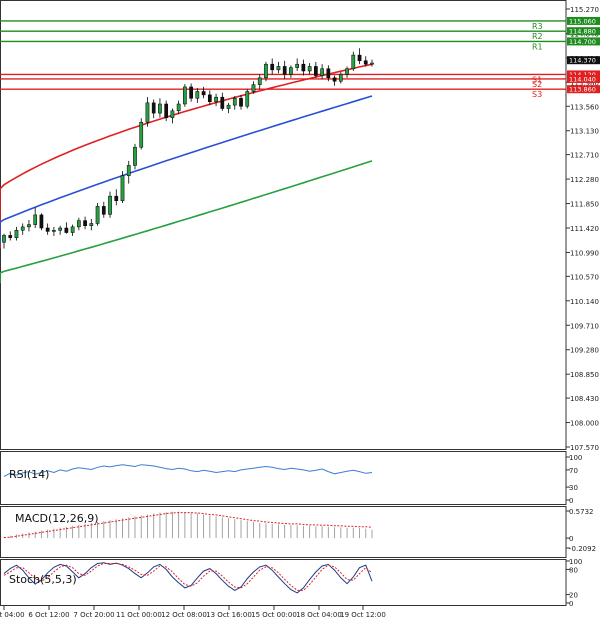 This screenshot has height=623, width=600. Describe the element at coordinates (48, 615) in the screenshot. I see `time-tick-label: 6 Oct 12:00` at that location.